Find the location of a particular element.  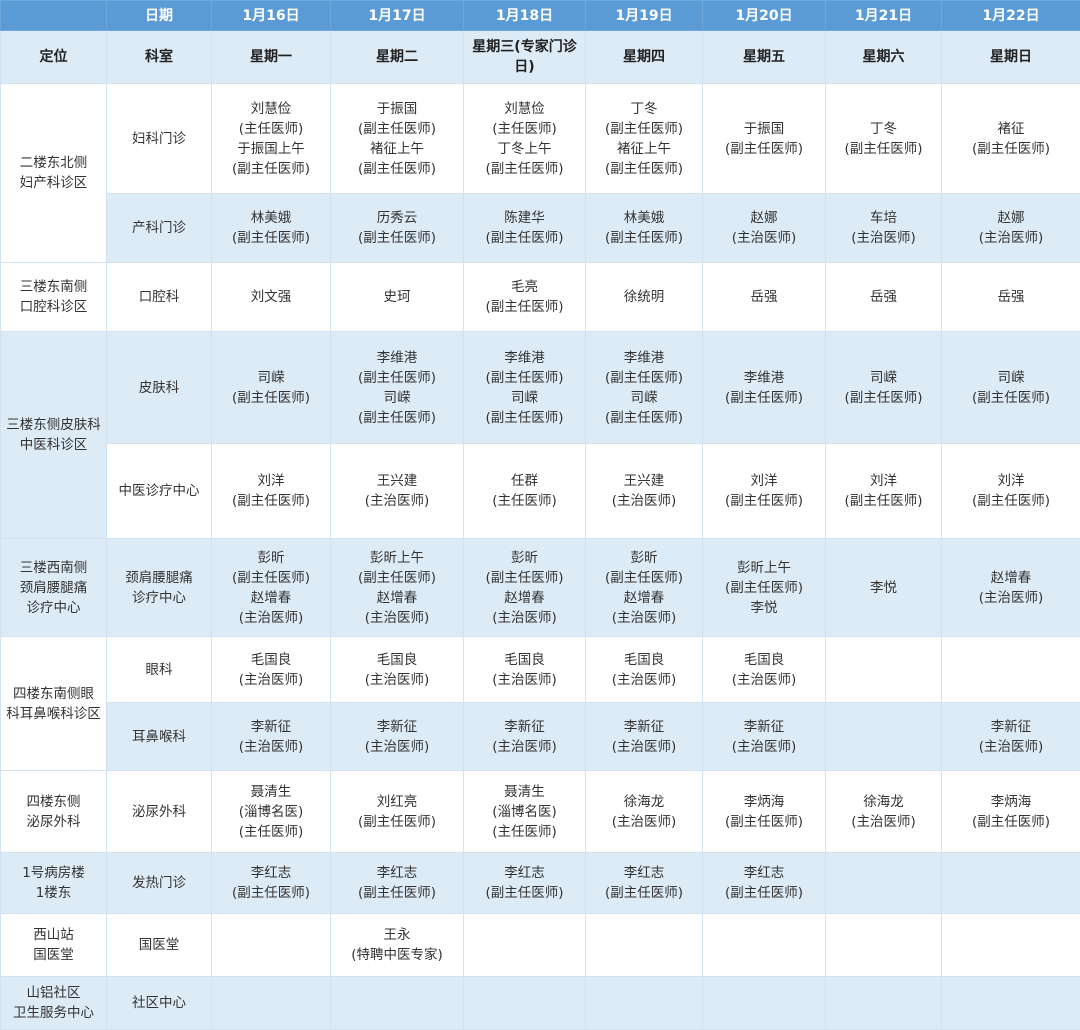

department-cell: 皮肤科 is located at coordinates (159, 388).